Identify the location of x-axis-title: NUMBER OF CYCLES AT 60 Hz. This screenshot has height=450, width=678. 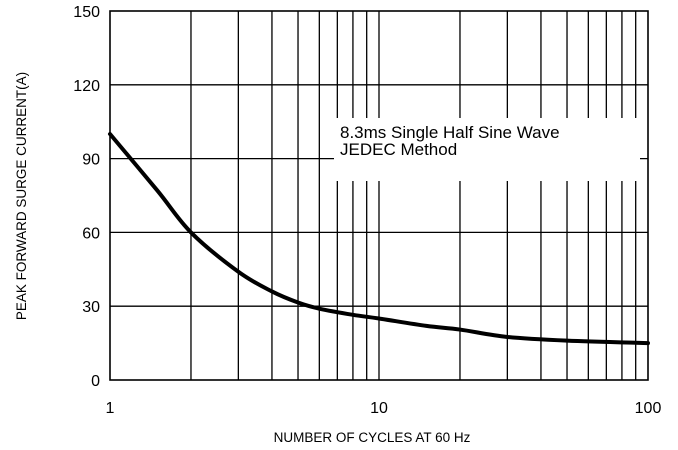
(372, 437).